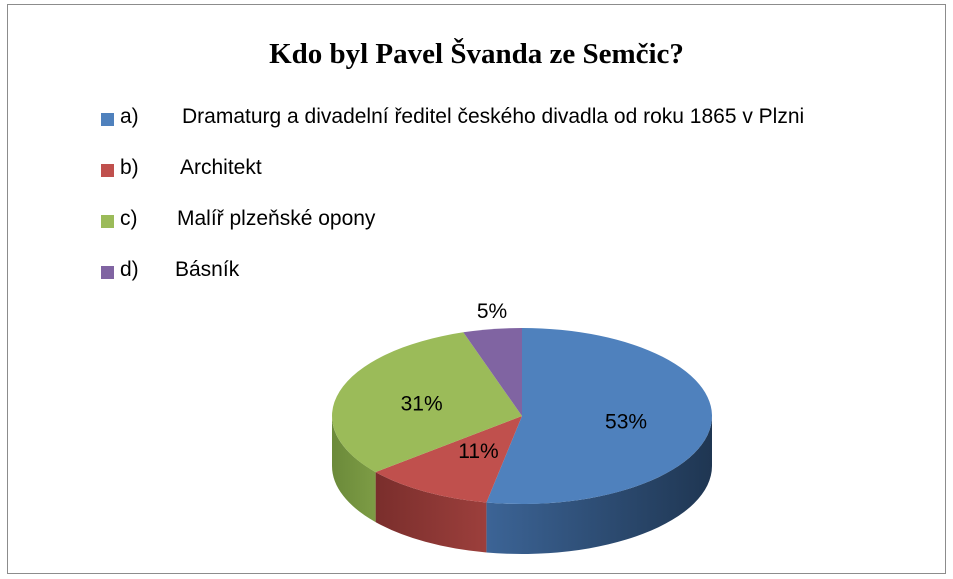 Image resolution: width=953 pixels, height=579 pixels. What do you see at coordinates (448, 459) in the screenshot?
I see `pie-slice-b` at bounding box center [448, 459].